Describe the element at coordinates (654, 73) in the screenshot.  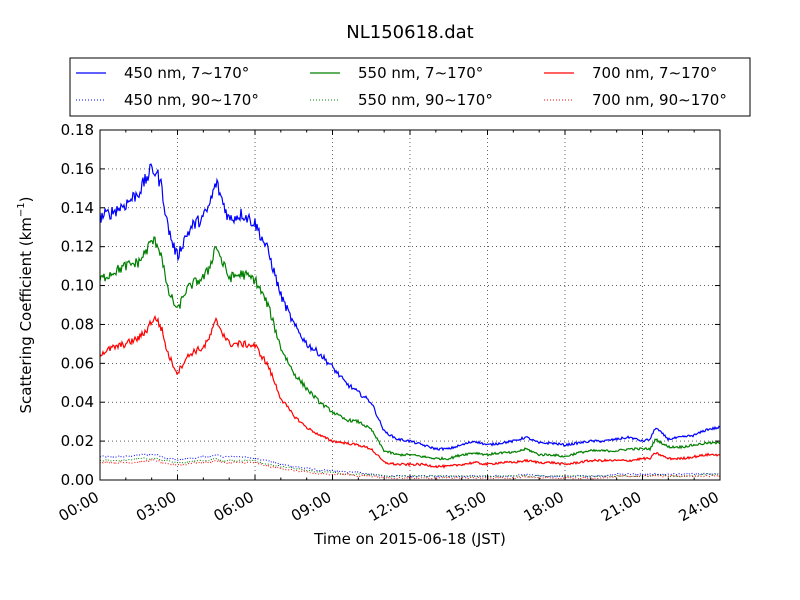
I see `legend-label: 700 nm, 7∼170°` at that location.